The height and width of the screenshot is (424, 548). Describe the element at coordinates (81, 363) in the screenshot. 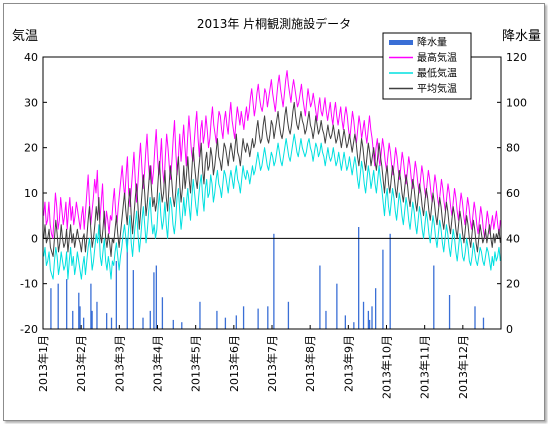

I see `x-tick-label: 2013年2月` at that location.